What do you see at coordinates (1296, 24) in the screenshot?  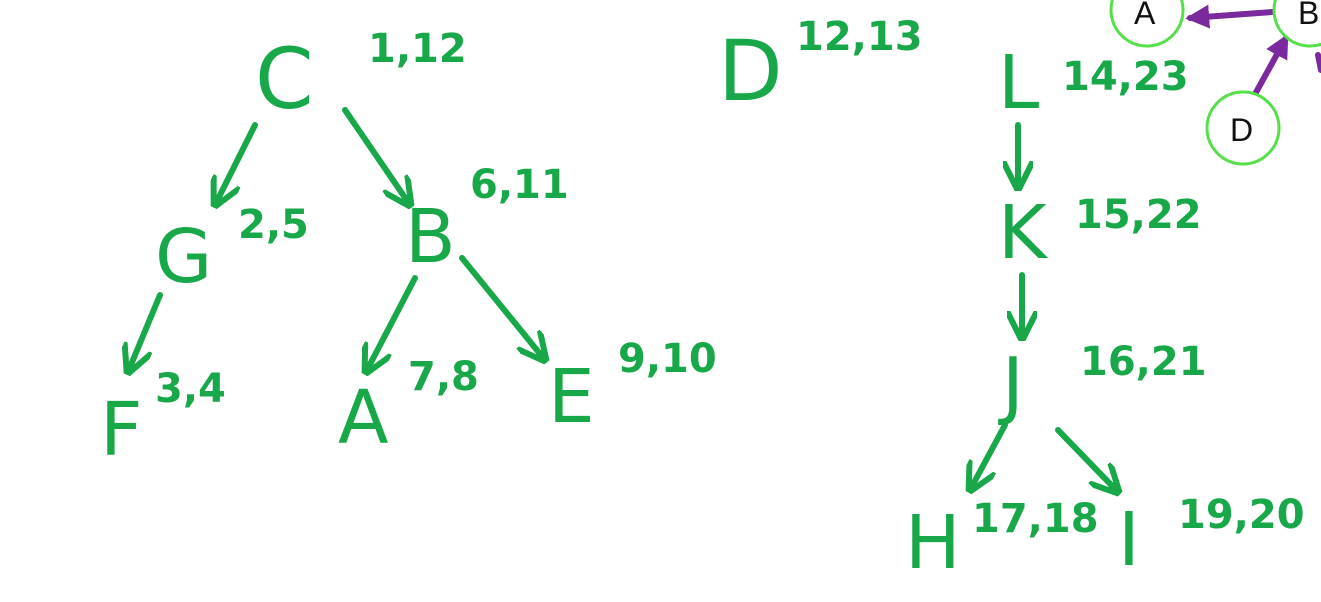 I see `inset-node-b` at bounding box center [1296, 24].